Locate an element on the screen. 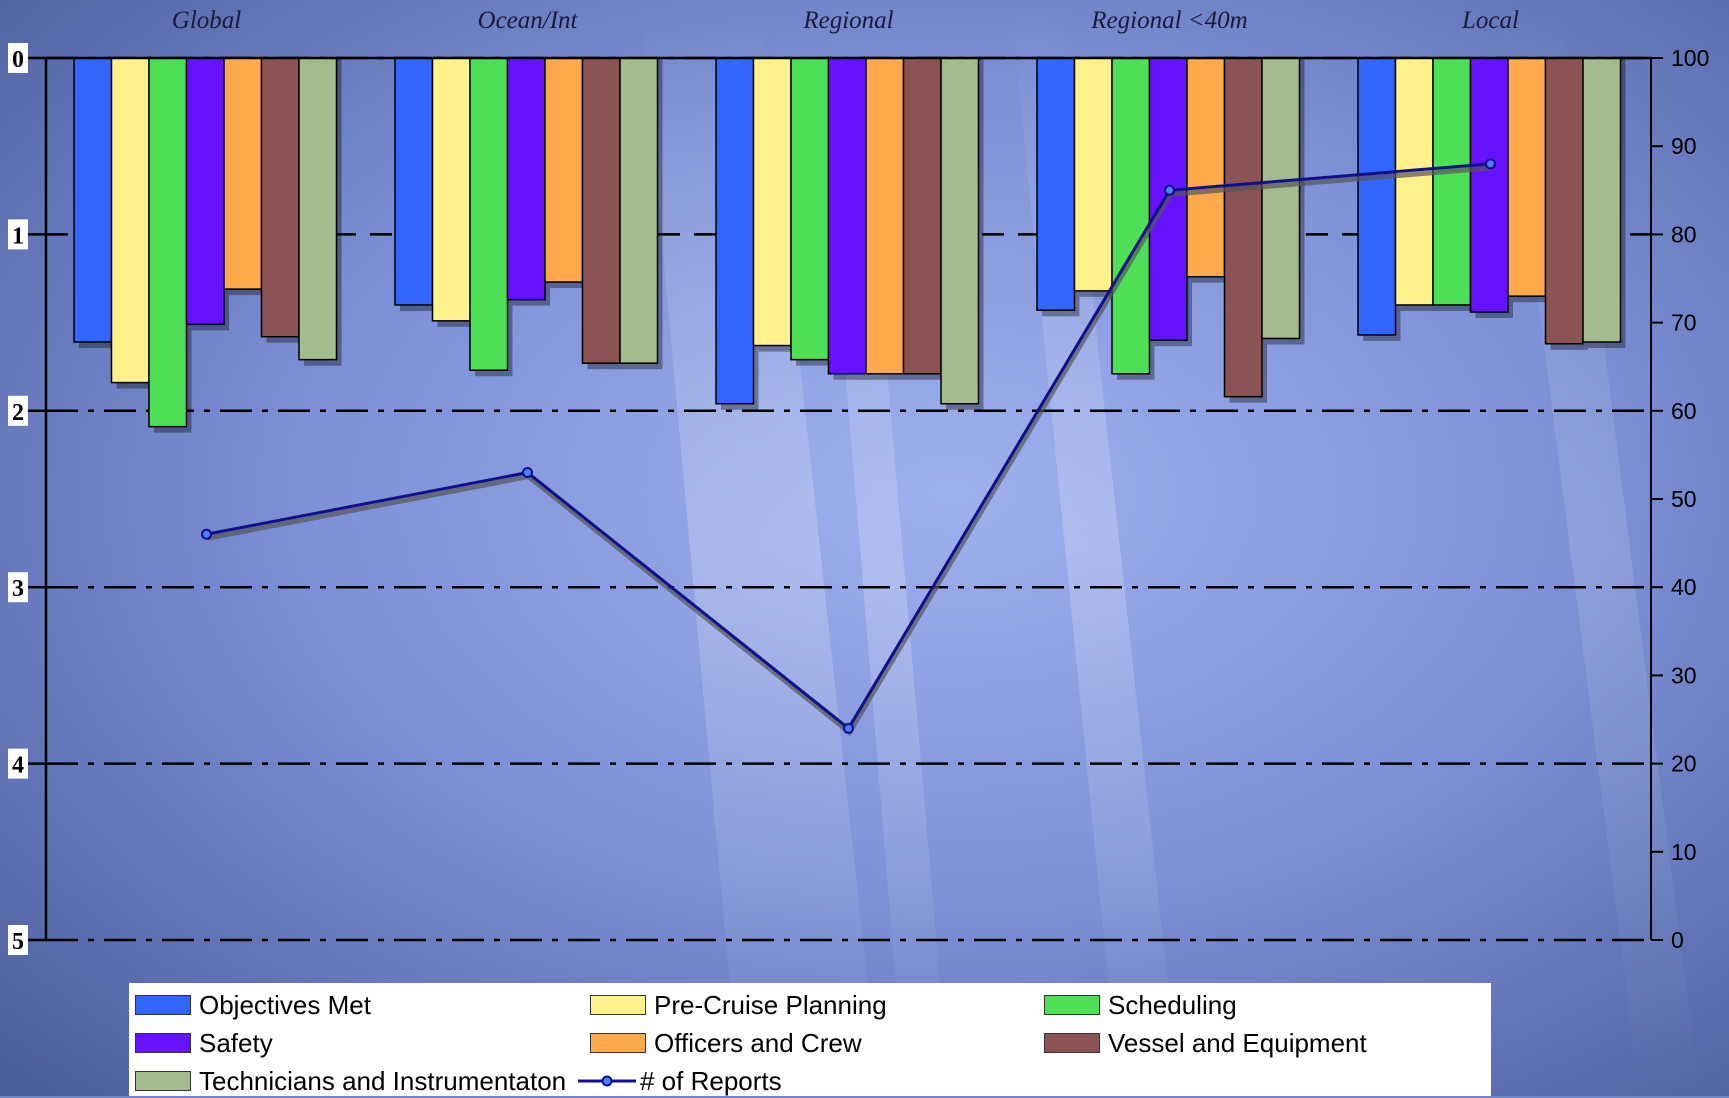 The height and width of the screenshot is (1098, 1729). category-label: Ocean/Int is located at coordinates (528, 20).